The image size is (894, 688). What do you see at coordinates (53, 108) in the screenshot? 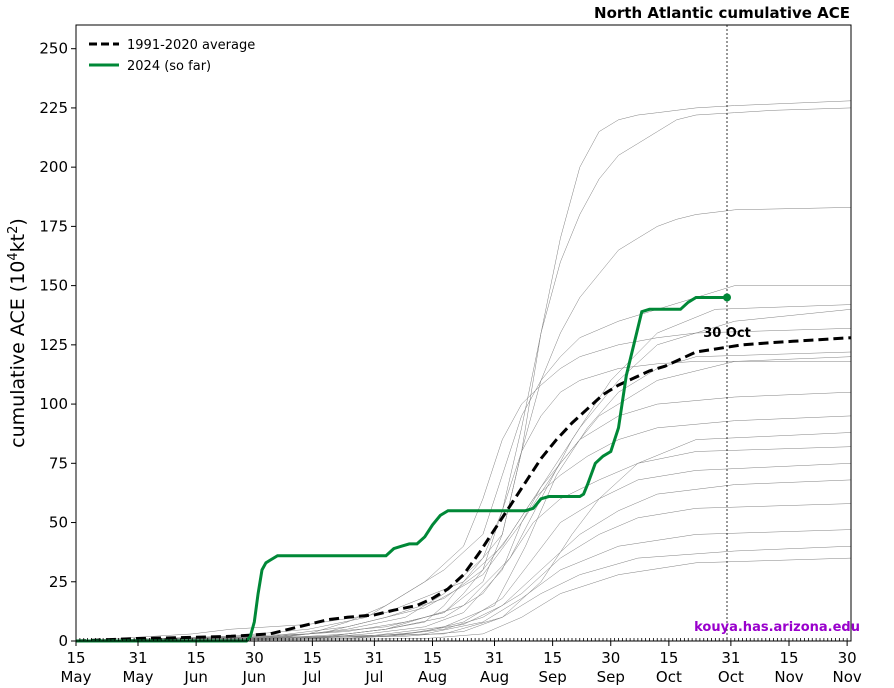
I see `y-tick-label: 225` at bounding box center [53, 108].